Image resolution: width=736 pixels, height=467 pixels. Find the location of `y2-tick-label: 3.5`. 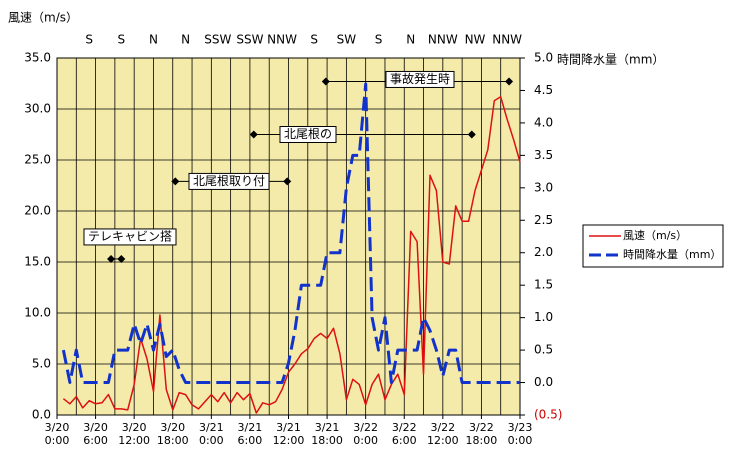

y2-tick-label: 3.5 is located at coordinates (543, 155).